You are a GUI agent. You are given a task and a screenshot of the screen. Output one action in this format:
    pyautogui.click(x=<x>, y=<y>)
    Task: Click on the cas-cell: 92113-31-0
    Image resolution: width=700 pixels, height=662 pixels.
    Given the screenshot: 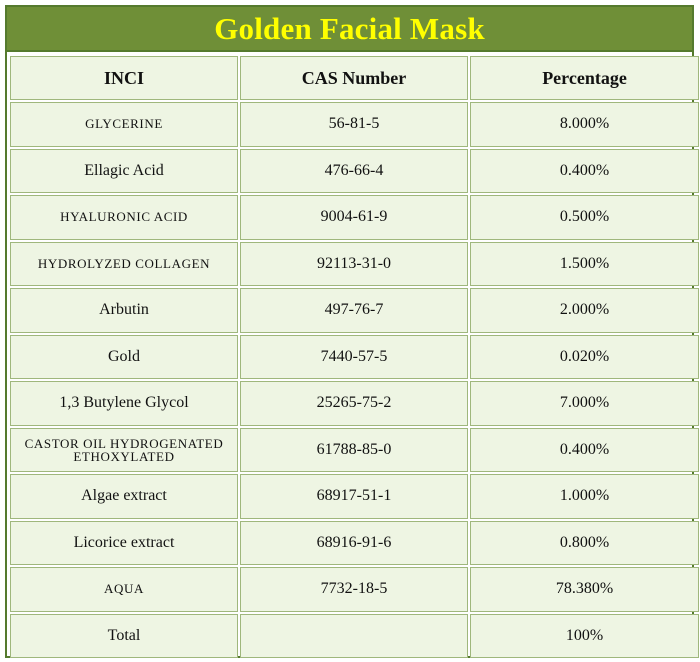 What is the action you would take?
    pyautogui.click(x=354, y=263)
    